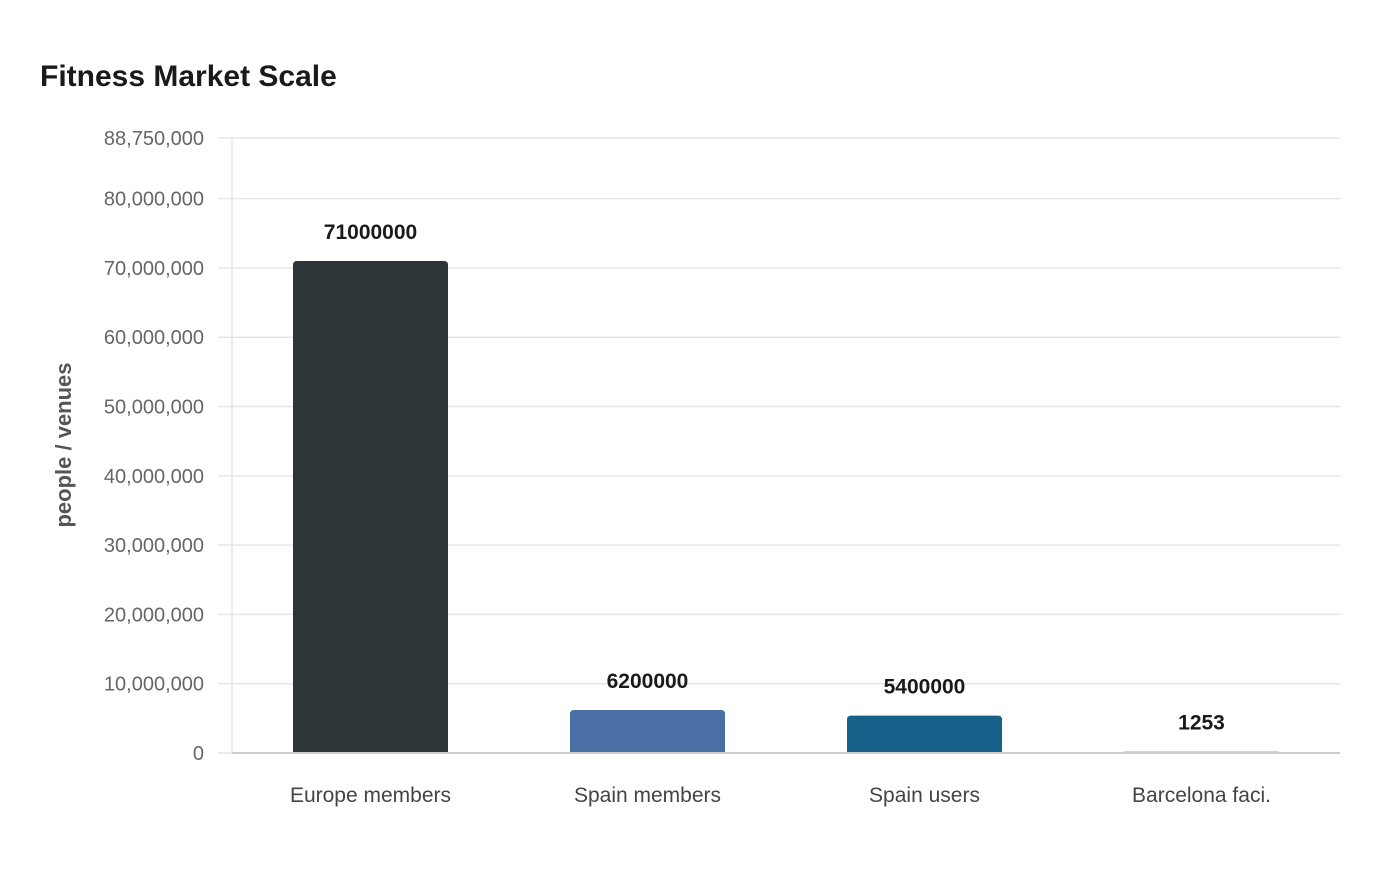 Image resolution: width=1400 pixels, height=880 pixels. Describe the element at coordinates (154, 685) in the screenshot. I see `y-tick-label: 10,000,000` at that location.